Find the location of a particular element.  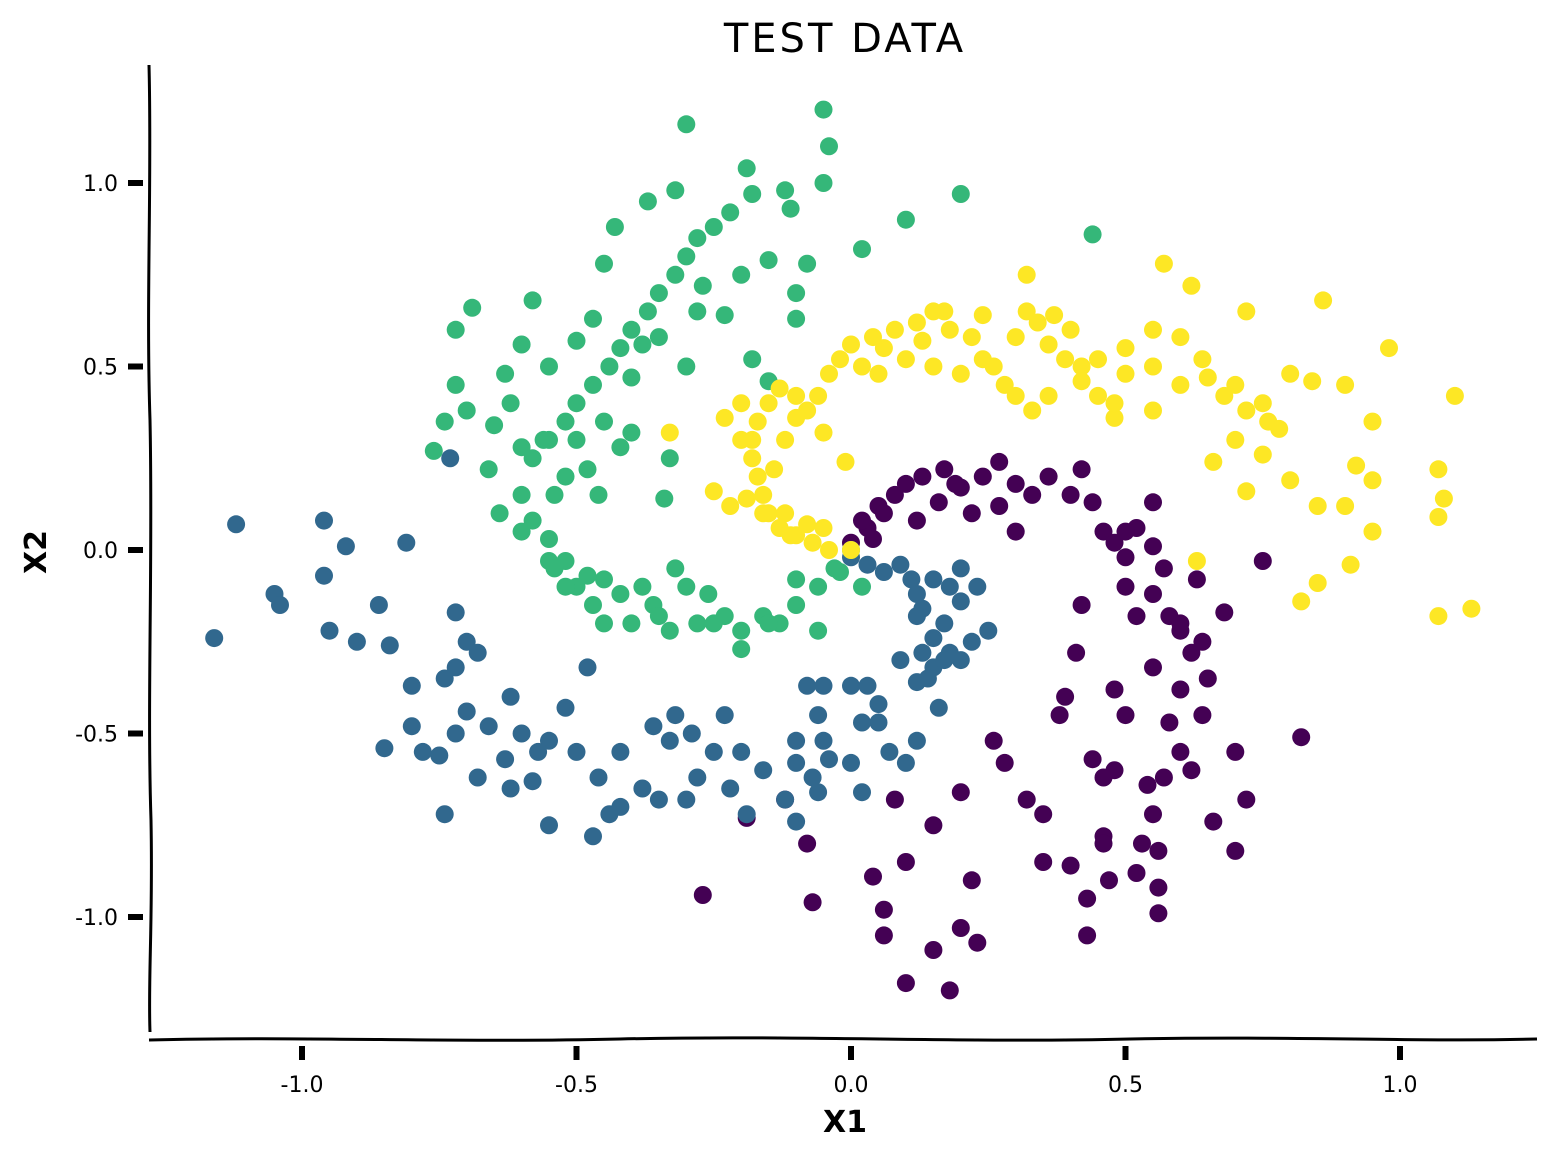

y-axis-label: X2 is located at coordinates (36, 552).